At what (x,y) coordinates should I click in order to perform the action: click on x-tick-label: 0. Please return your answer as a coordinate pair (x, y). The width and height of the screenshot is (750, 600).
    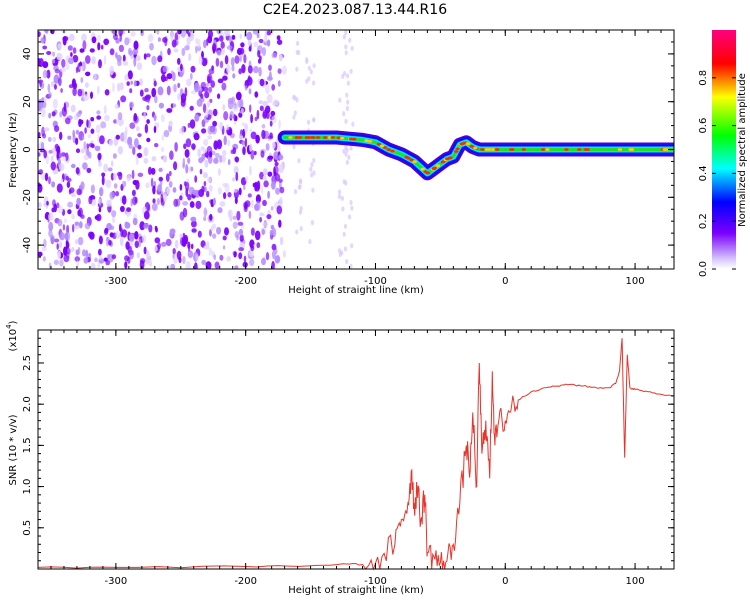
    Looking at the image, I should click on (505, 281).